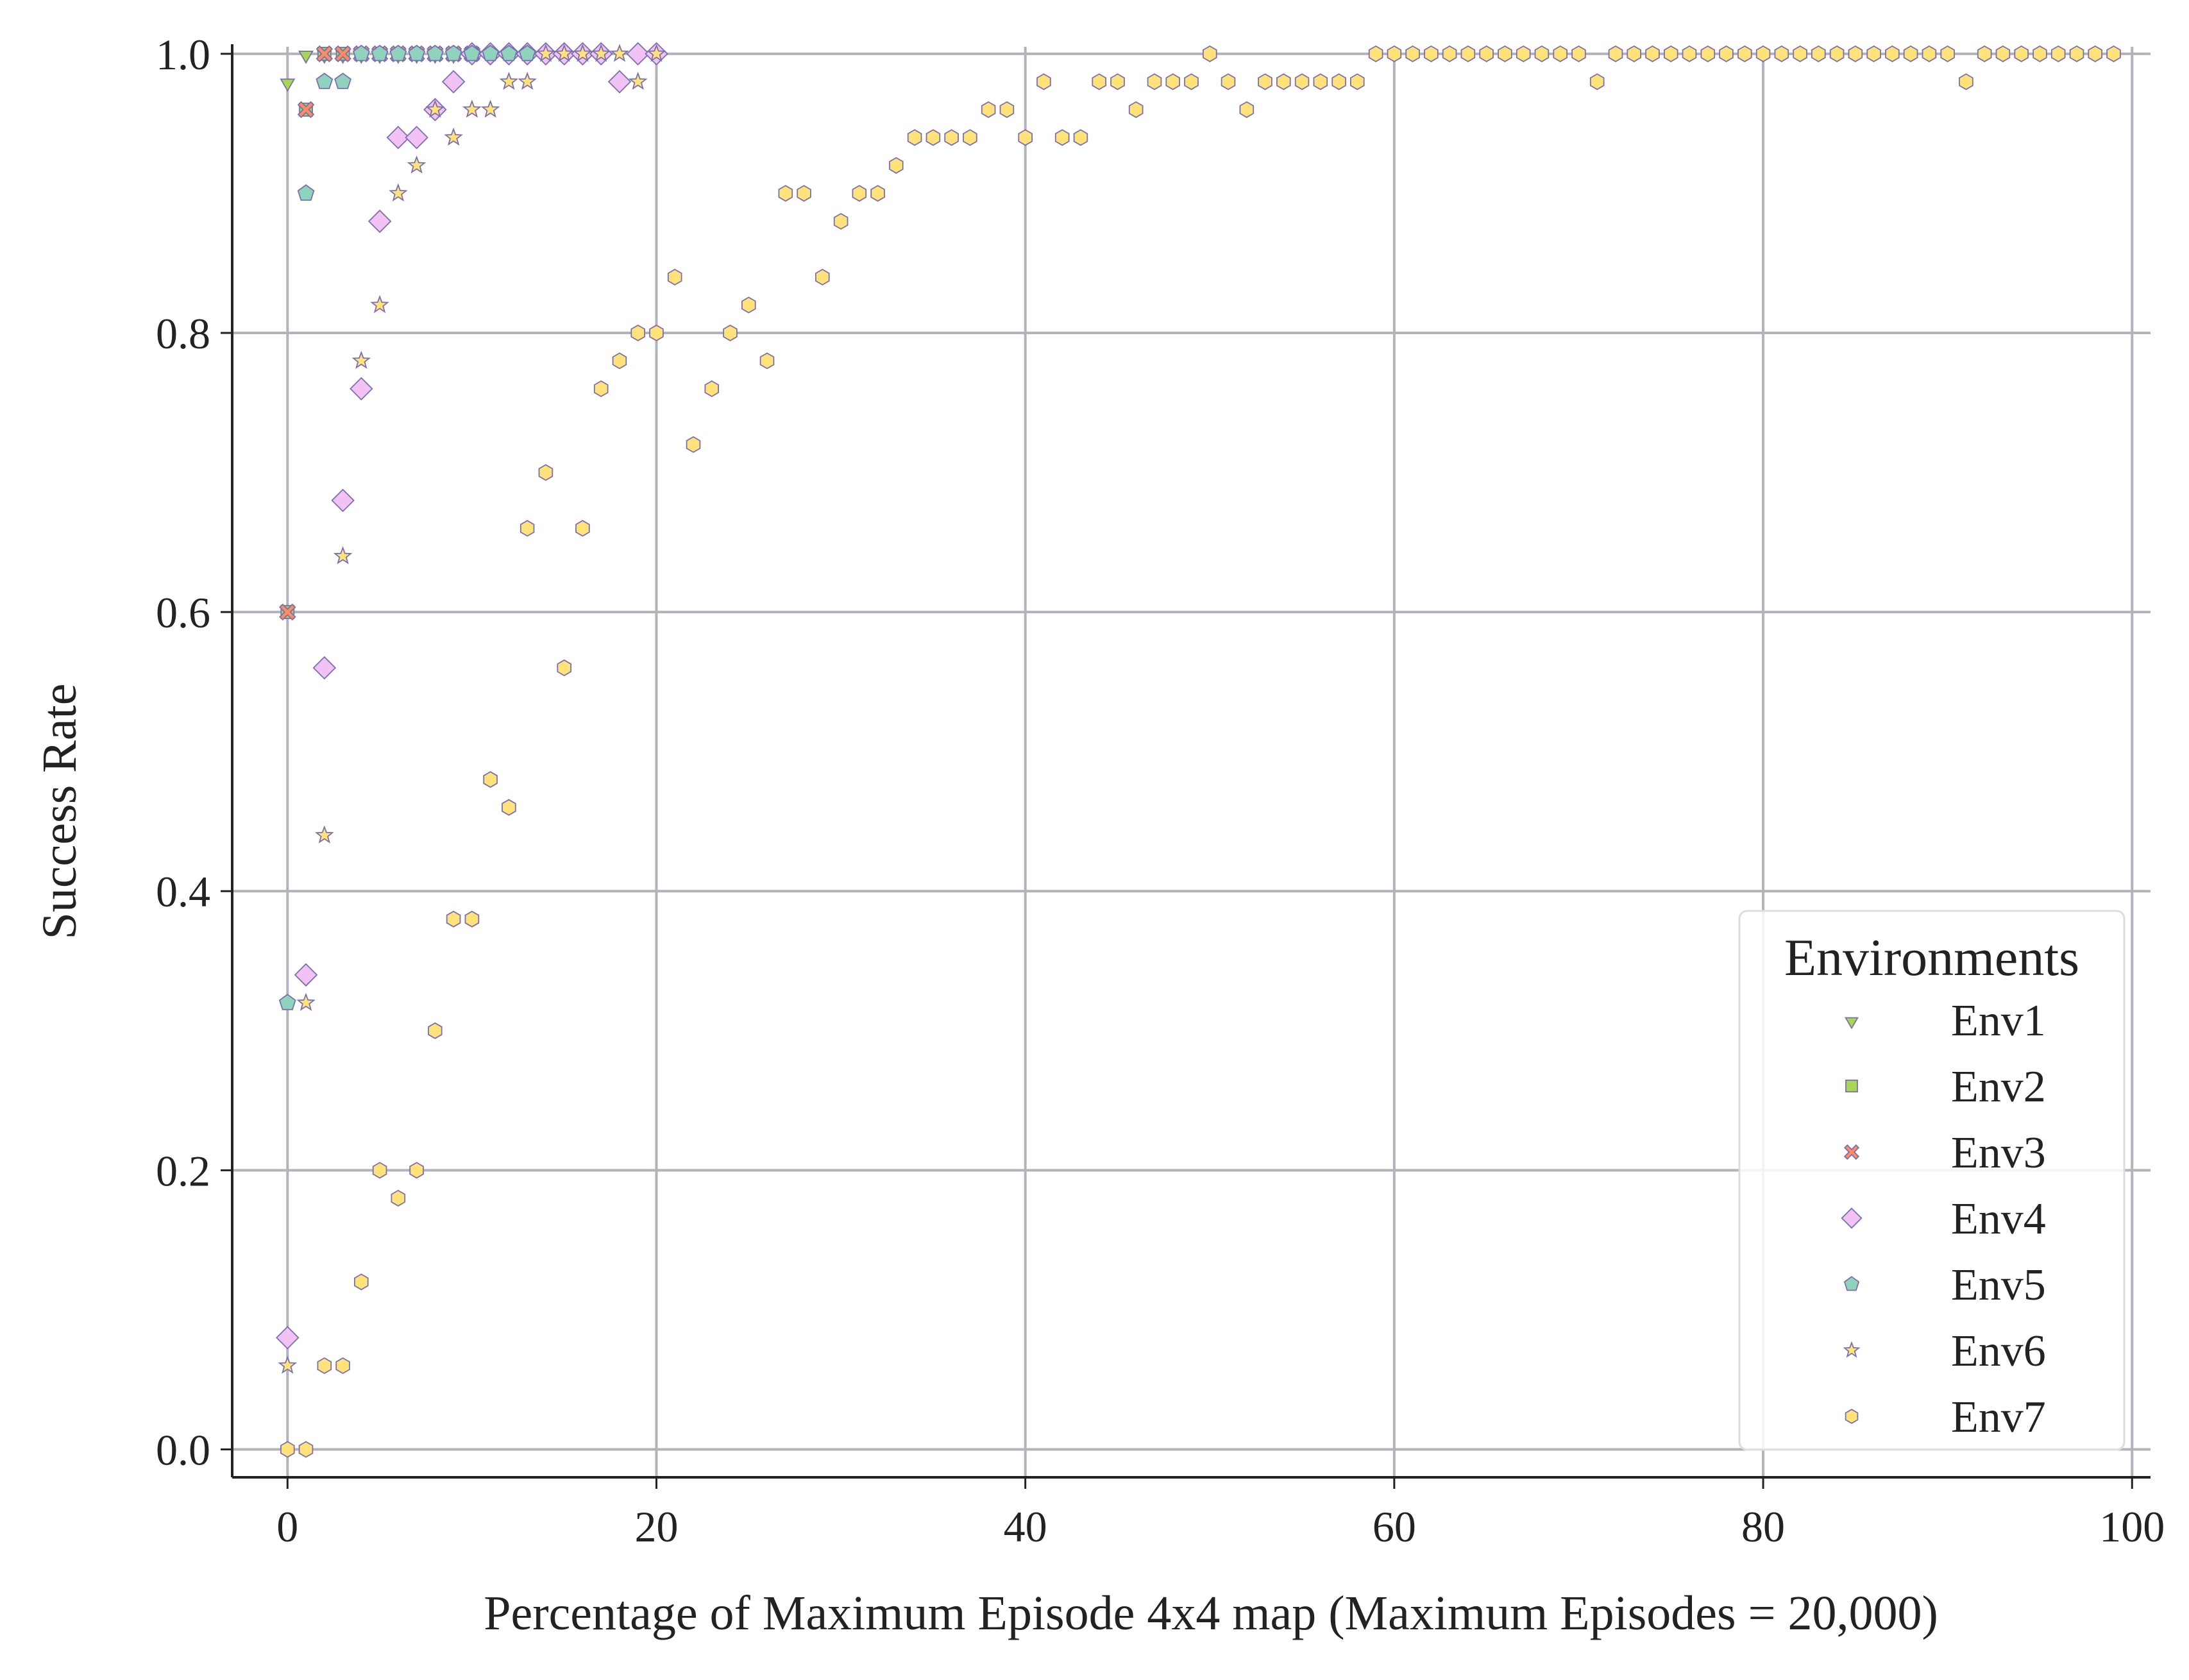  Describe the element at coordinates (183, 891) in the screenshot. I see `y-tick-label: 0.4` at that location.